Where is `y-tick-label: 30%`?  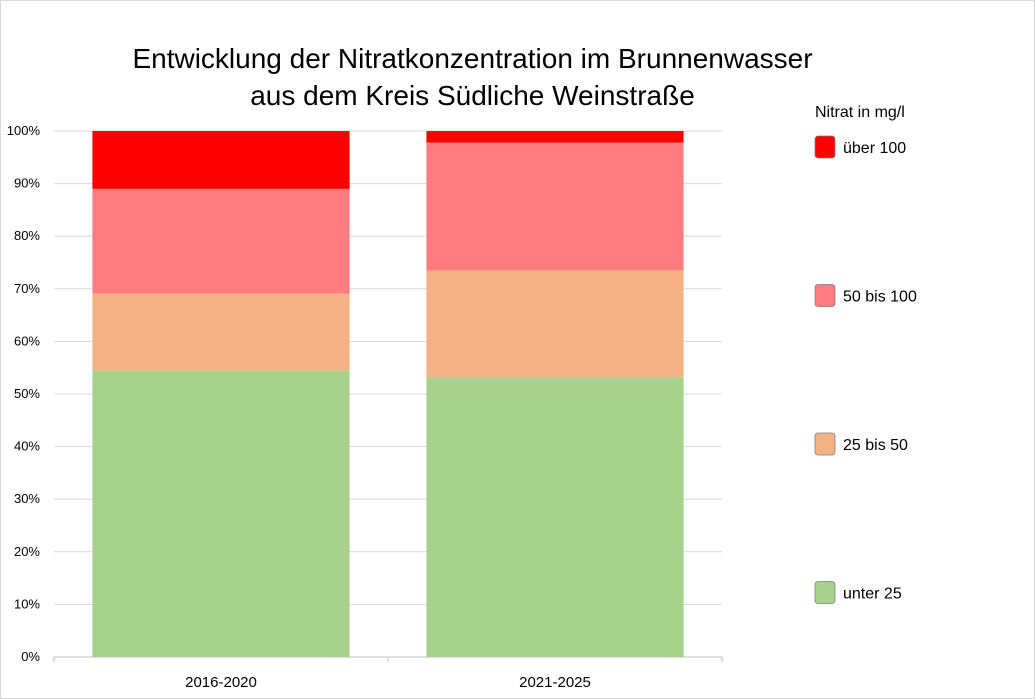
y-tick-label: 30% is located at coordinates (27, 498).